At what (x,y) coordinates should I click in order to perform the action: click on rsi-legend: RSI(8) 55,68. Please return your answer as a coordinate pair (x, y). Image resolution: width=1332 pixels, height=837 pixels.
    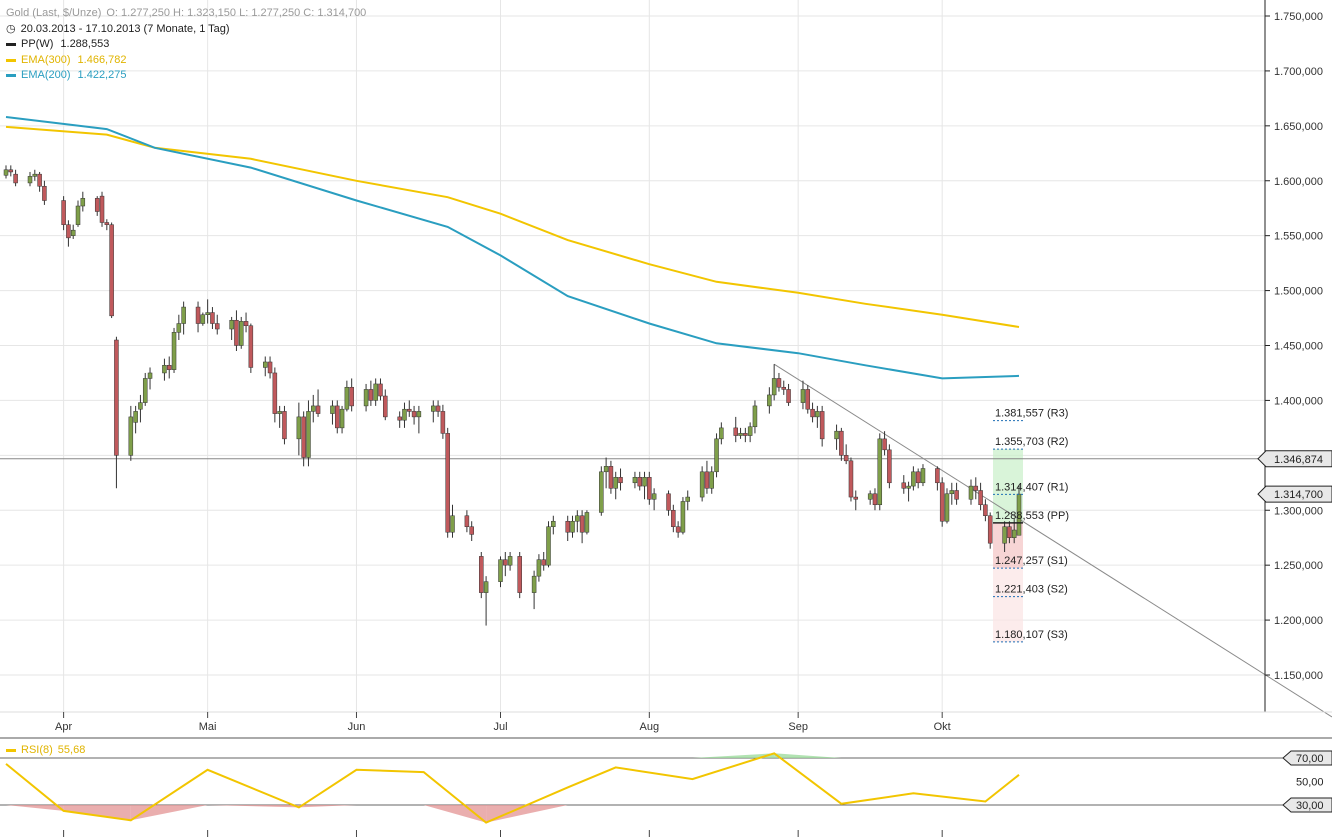
    Looking at the image, I should click on (45, 750).